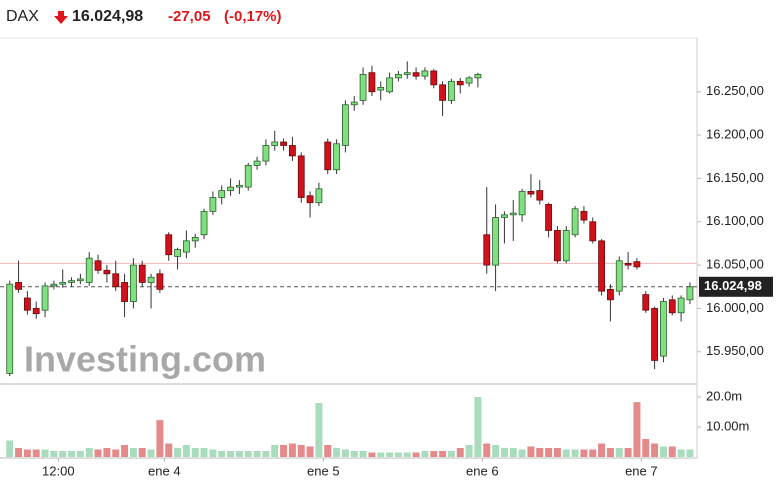 This screenshot has height=493, width=784. I want to click on y-tick-label: 16.150,00, so click(735, 177).